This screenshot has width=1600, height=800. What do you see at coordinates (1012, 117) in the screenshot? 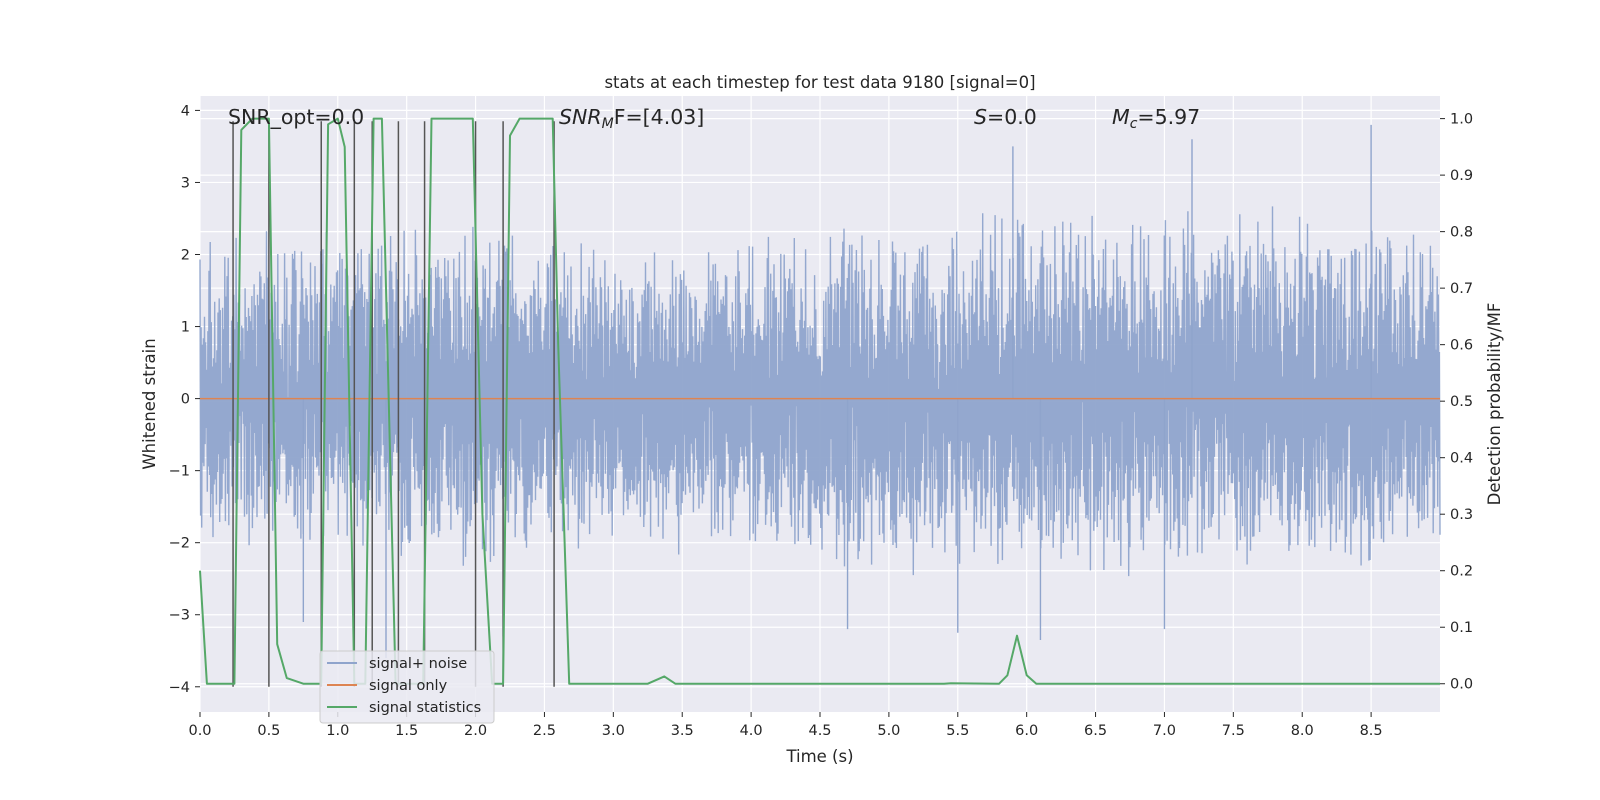
I see `s-rest: =0.0` at bounding box center [1012, 117].